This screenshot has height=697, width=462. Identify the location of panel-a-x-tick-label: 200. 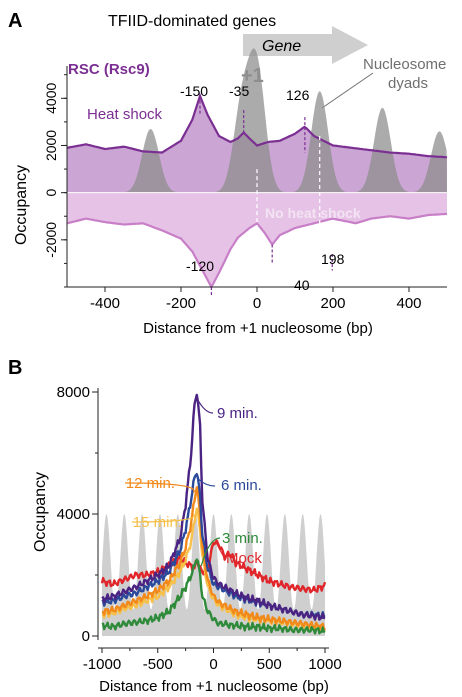
(332, 303).